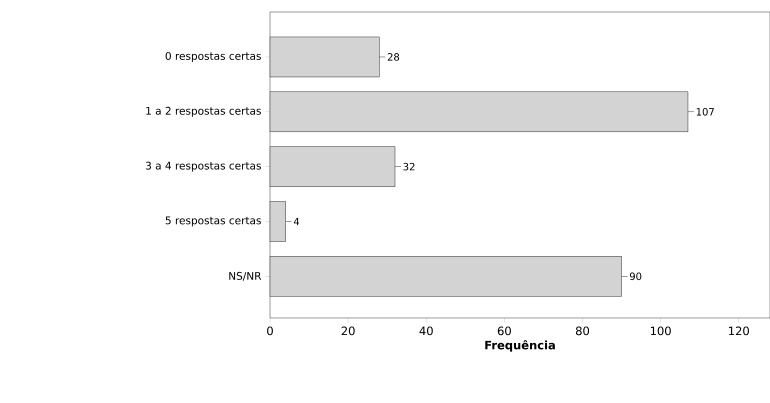  Describe the element at coordinates (408, 166) in the screenshot. I see `data-label: 32` at that location.